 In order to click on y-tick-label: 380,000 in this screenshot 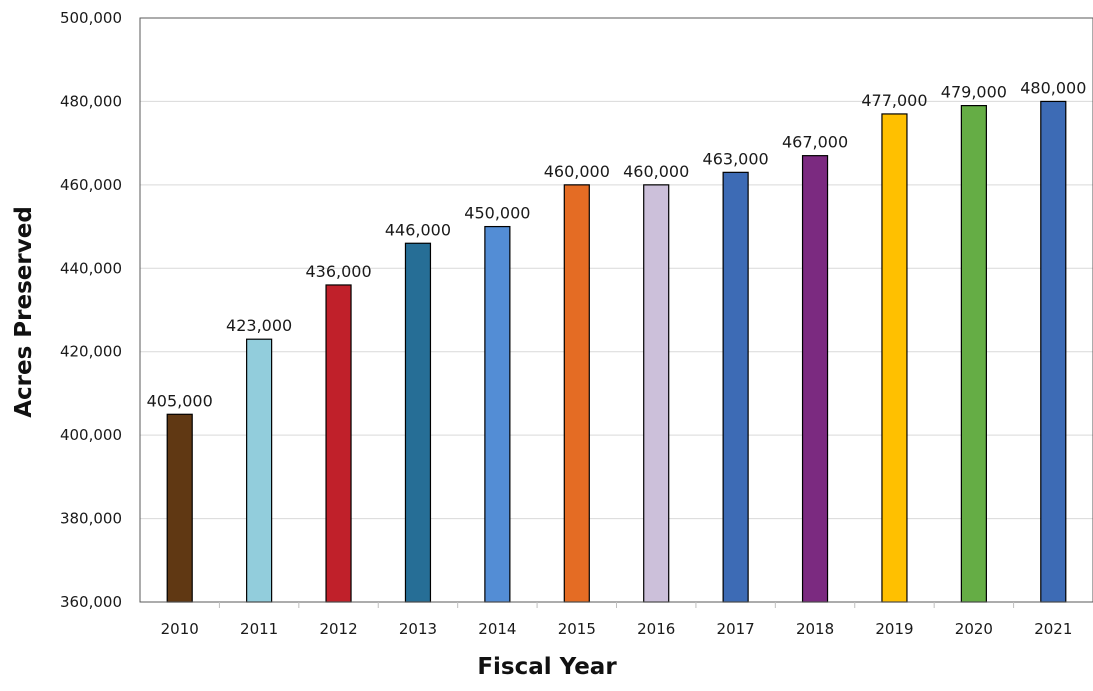, I will do `click(91, 519)`.